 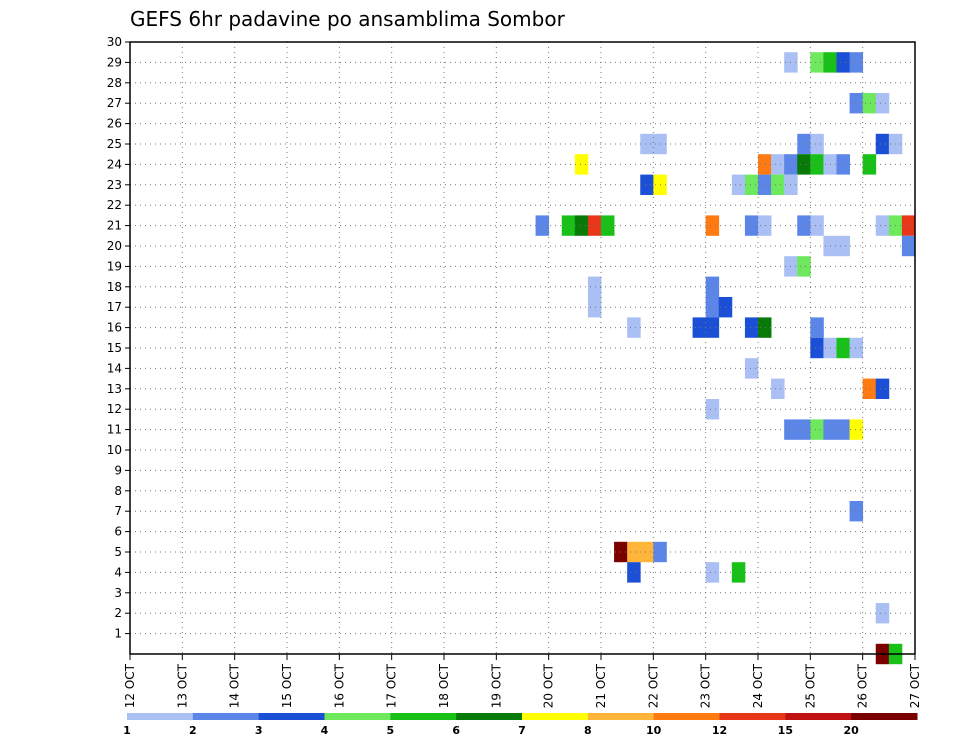 I want to click on colorbar-label: 6, so click(x=456, y=730).